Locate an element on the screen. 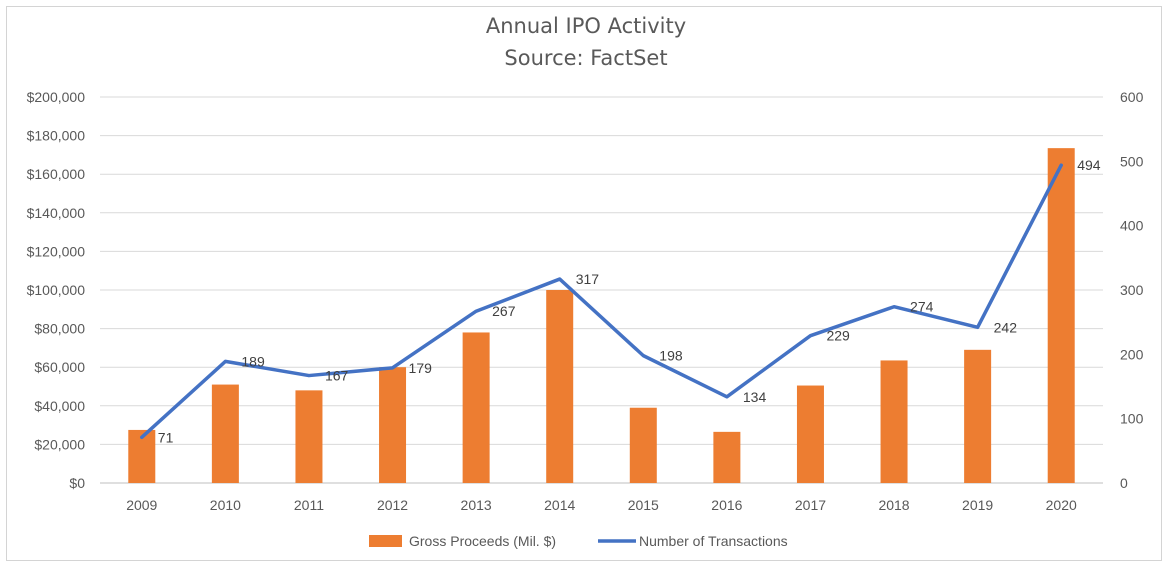 The height and width of the screenshot is (570, 1172). x-tick-label: 2018 is located at coordinates (893, 505).